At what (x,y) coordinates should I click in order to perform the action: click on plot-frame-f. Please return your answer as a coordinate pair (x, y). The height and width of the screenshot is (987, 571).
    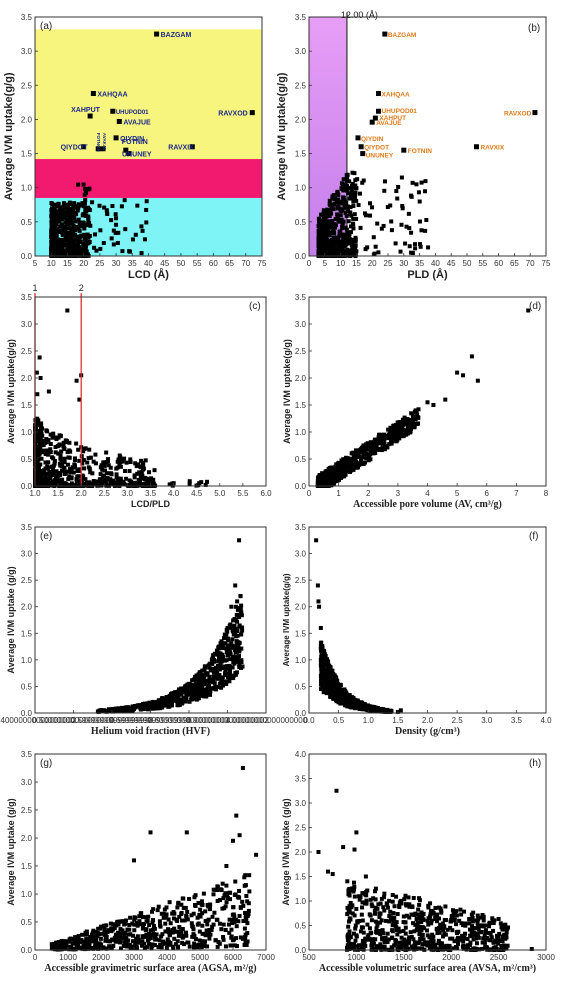
    Looking at the image, I should click on (427, 620).